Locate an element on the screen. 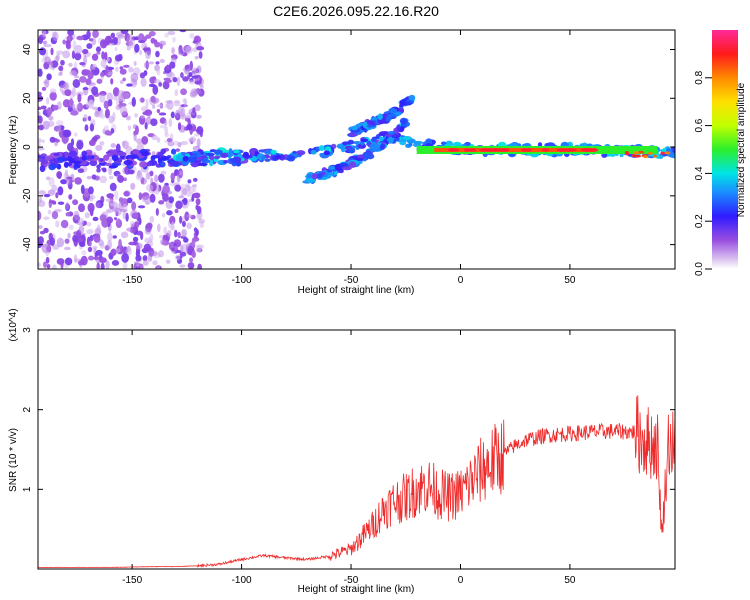 The height and width of the screenshot is (600, 750). spectrogram-x-tick-label: -50 is located at coordinates (351, 280).